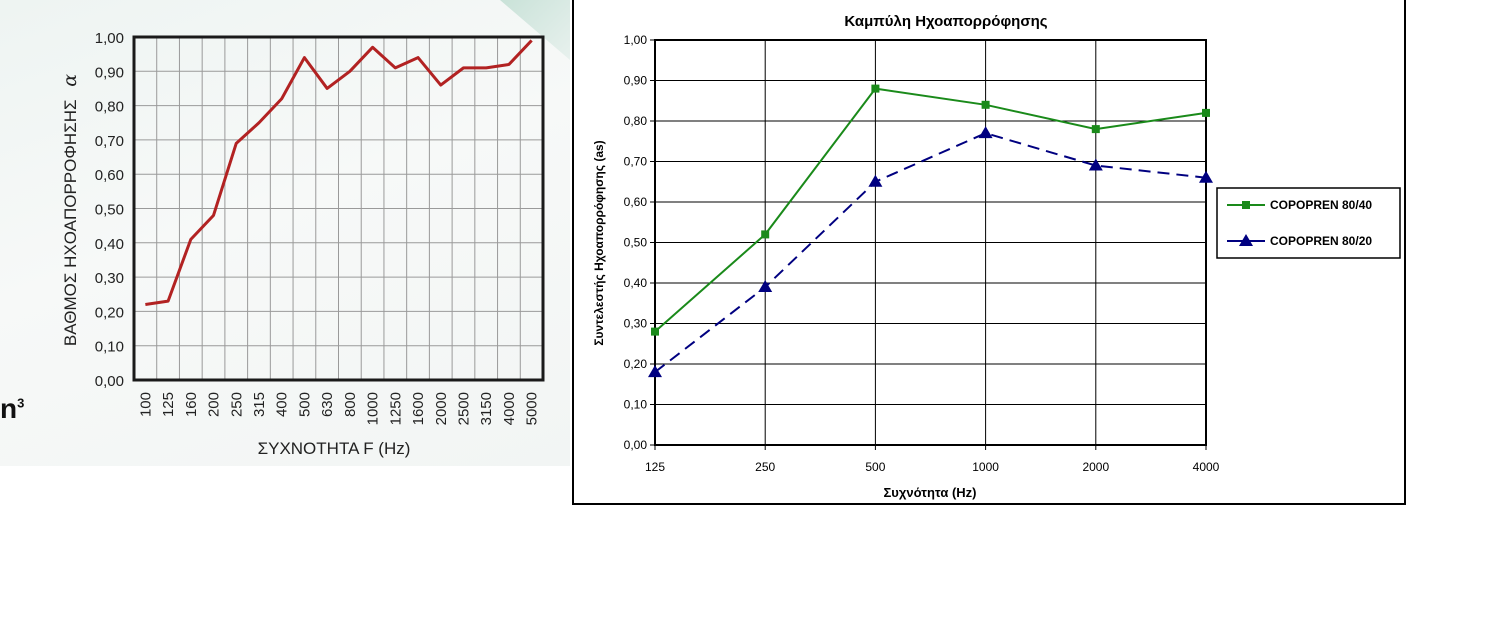  Describe the element at coordinates (599, 242) in the screenshot. I see `right-y-axis-label: Συντελεστής Ηχοαπορρόφησης (as)` at that location.